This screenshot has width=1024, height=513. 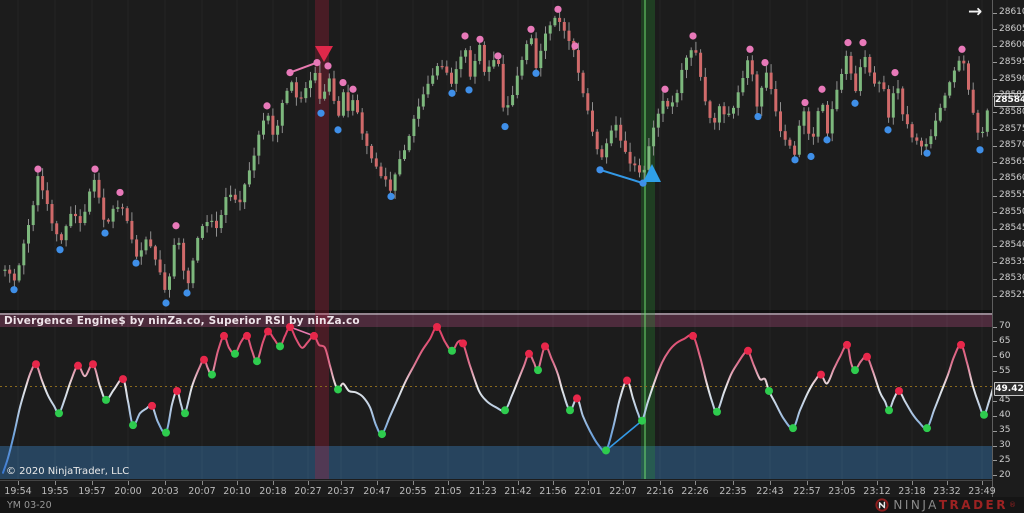 I want to click on rsi-tick-label: 35, so click(x=1005, y=430).